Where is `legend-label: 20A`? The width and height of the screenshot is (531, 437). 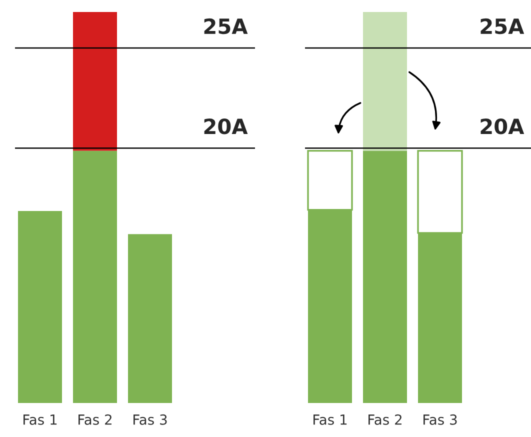 legend-label: 20A is located at coordinates (502, 126).